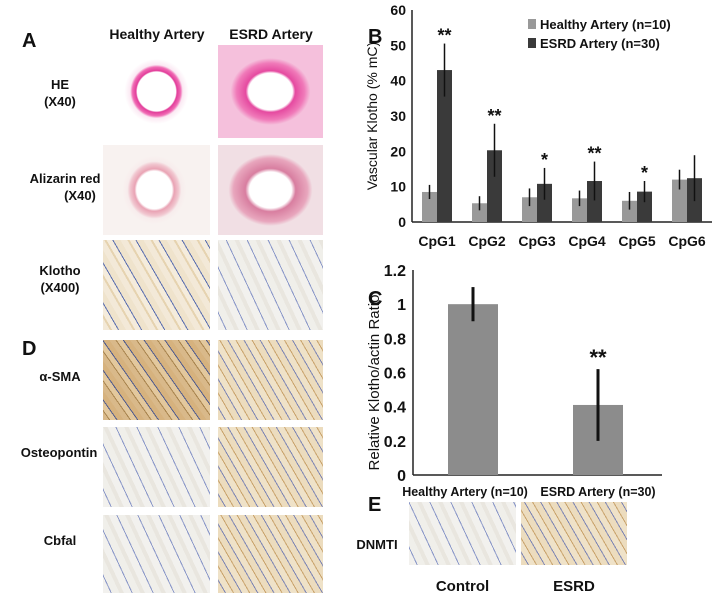  What do you see at coordinates (687, 241) in the screenshot?
I see `x-tick-label: CpG6` at bounding box center [687, 241].